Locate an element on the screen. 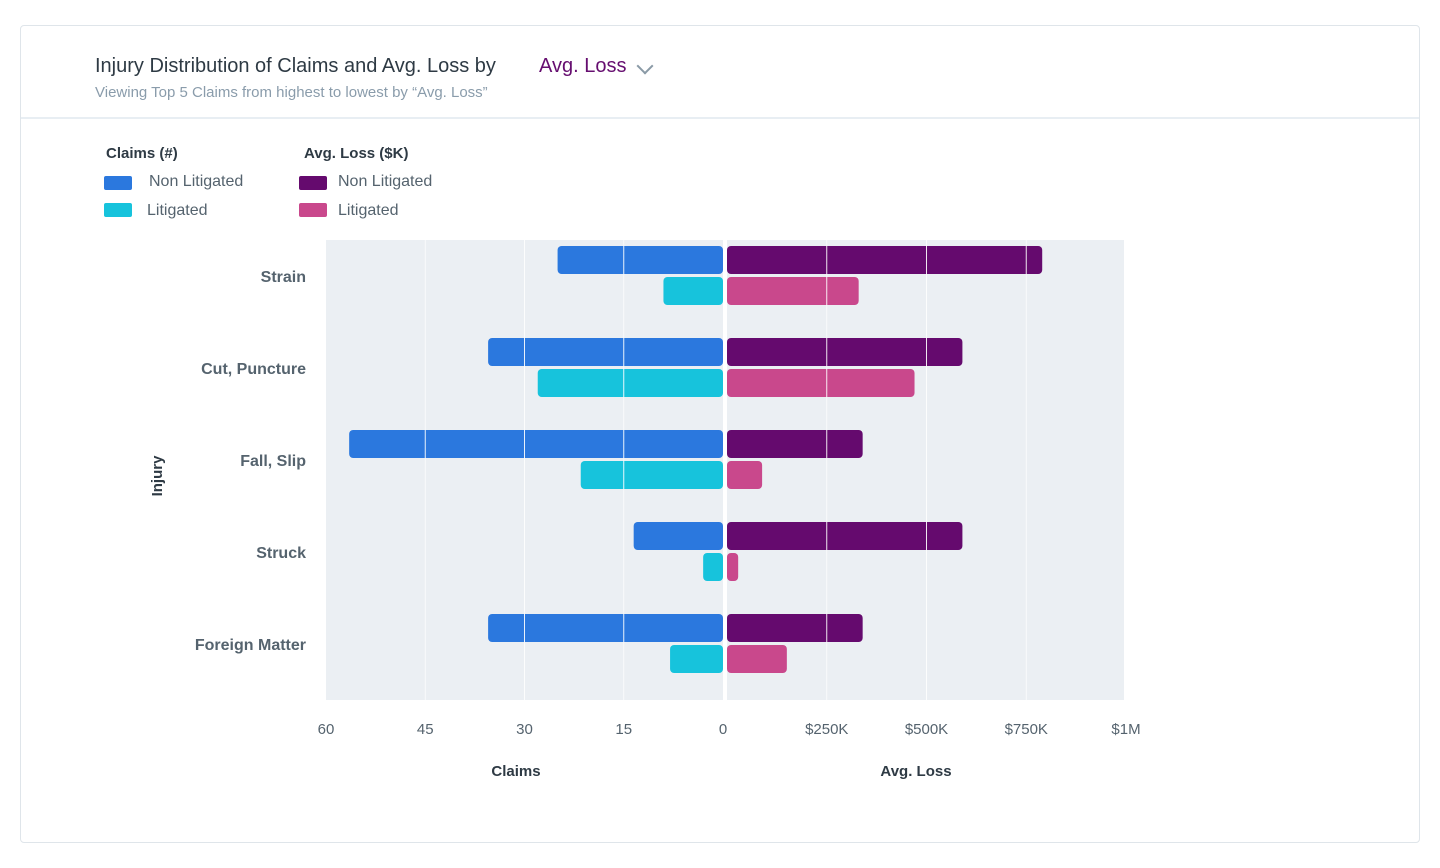 Image resolution: width=1440 pixels, height=868 pixels. category-label: Strain is located at coordinates (283, 277).